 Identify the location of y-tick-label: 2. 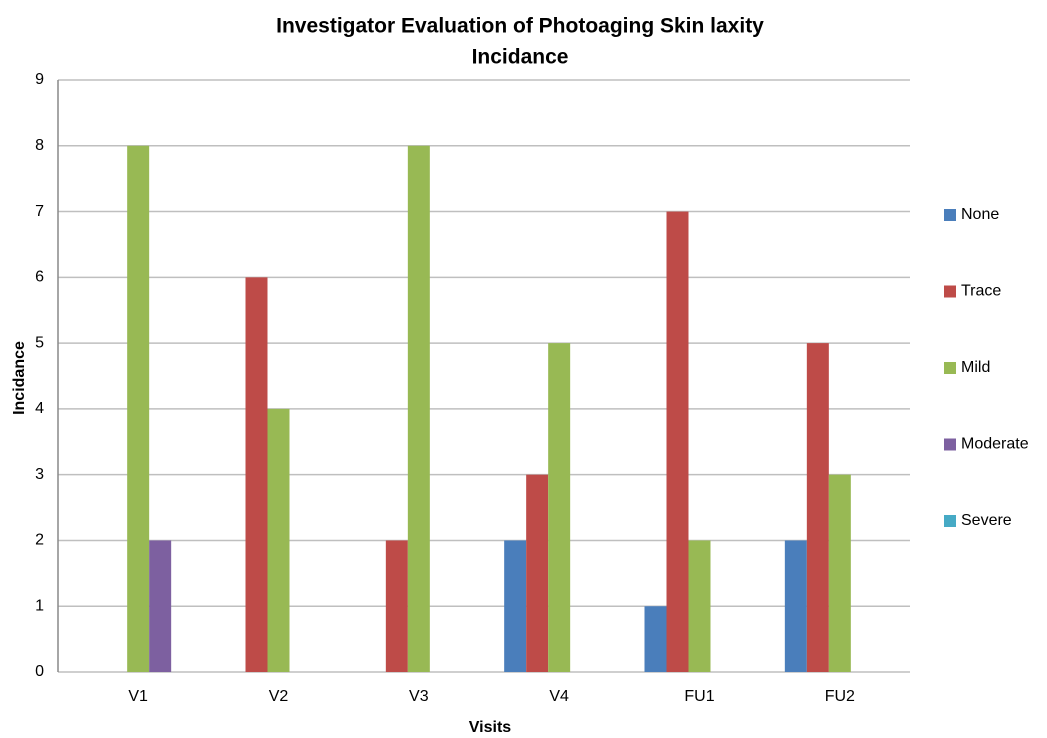
(39, 540).